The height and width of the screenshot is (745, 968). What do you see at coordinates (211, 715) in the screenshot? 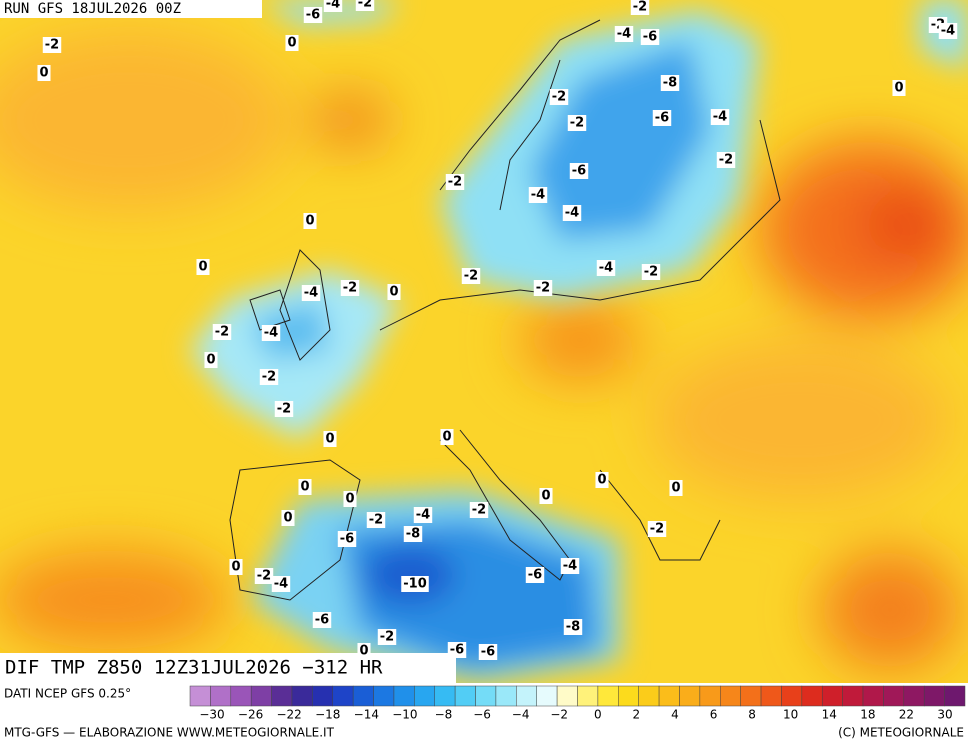
I see `scale-label: −30` at bounding box center [211, 715].